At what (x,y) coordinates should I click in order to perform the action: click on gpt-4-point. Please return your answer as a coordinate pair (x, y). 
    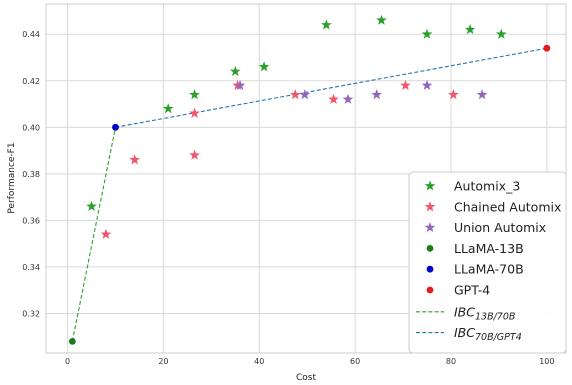
    Looking at the image, I should click on (547, 48).